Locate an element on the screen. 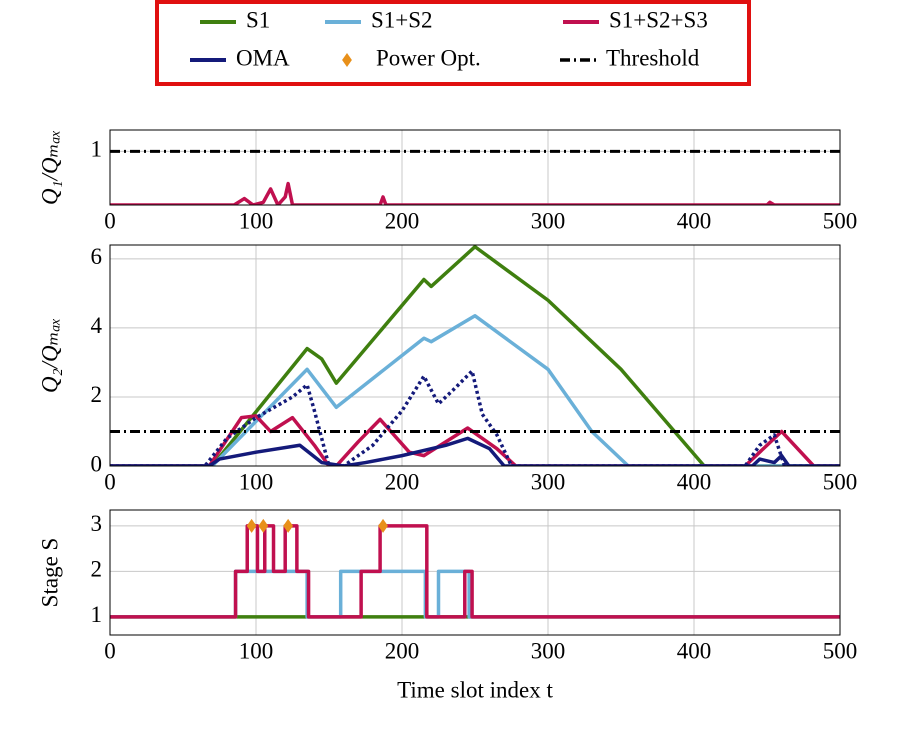 The height and width of the screenshot is (730, 899). y-axis-label: Q₂/Qₘₐₓ is located at coordinates (49, 355).